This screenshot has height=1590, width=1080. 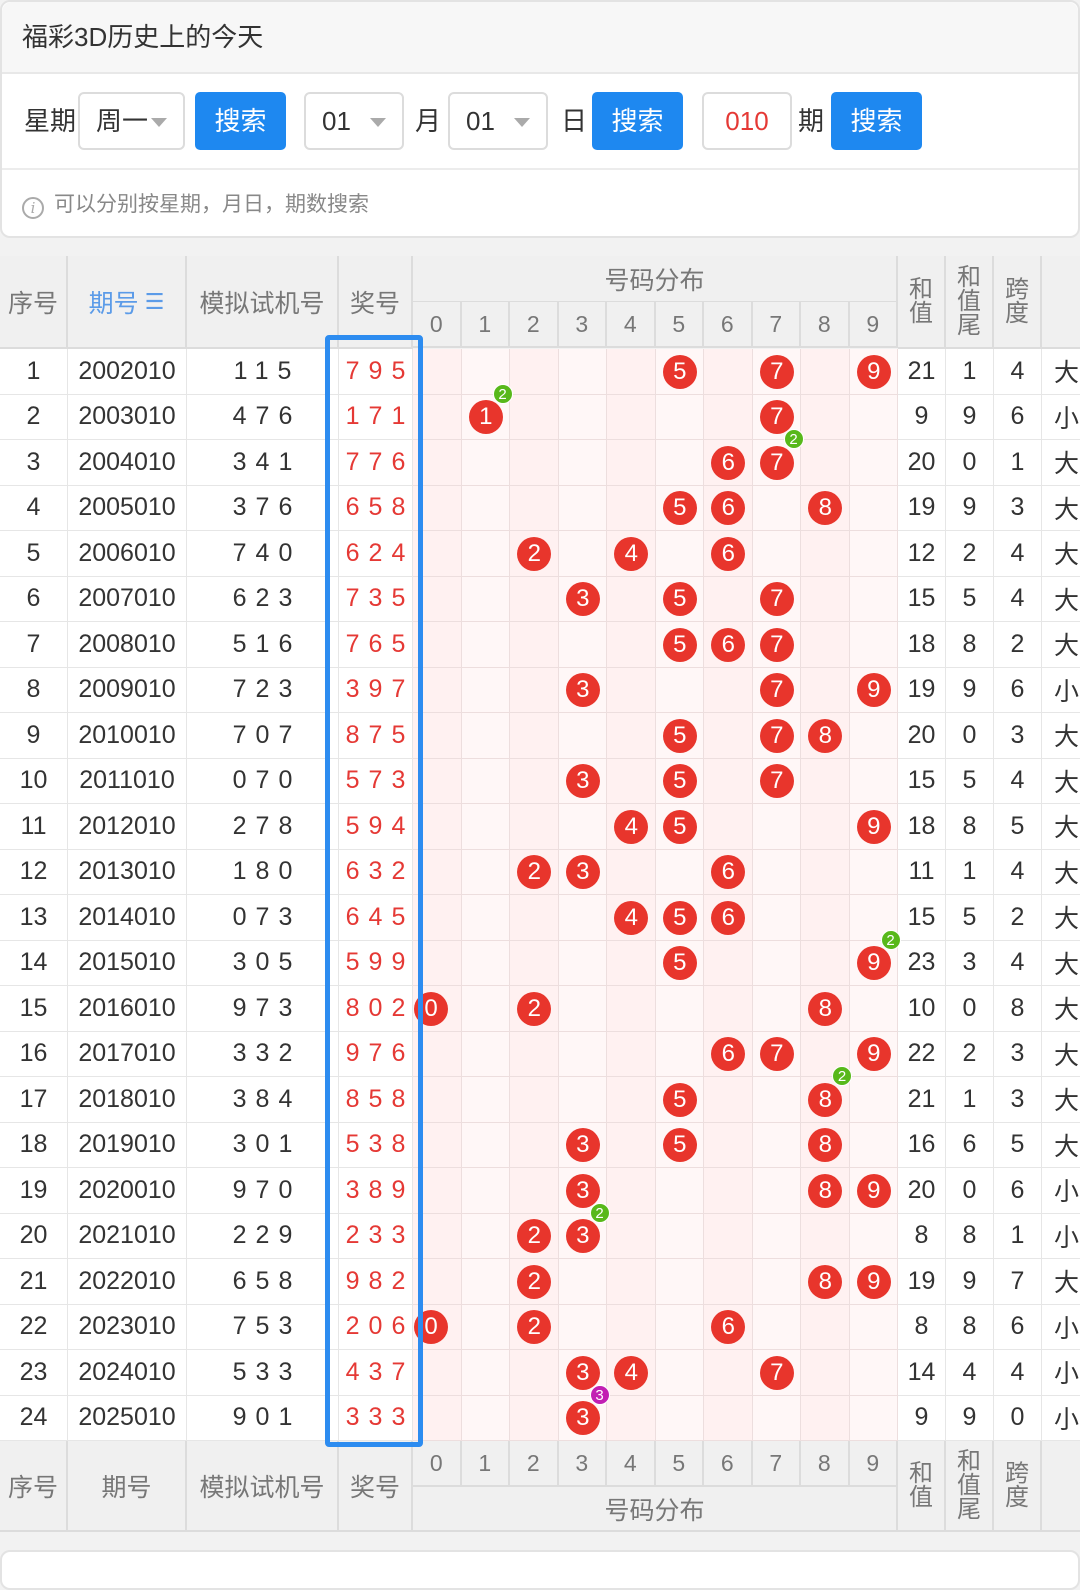 I want to click on repeat-count-badge: 2, so click(x=890, y=939).